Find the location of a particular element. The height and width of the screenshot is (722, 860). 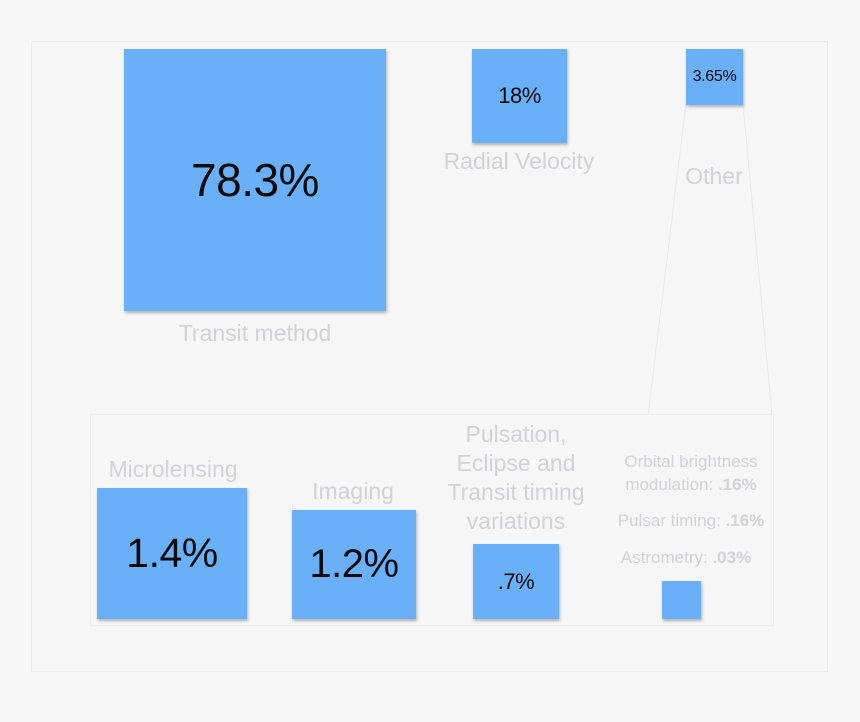

value-transit-method: 78.3% is located at coordinates (255, 180).